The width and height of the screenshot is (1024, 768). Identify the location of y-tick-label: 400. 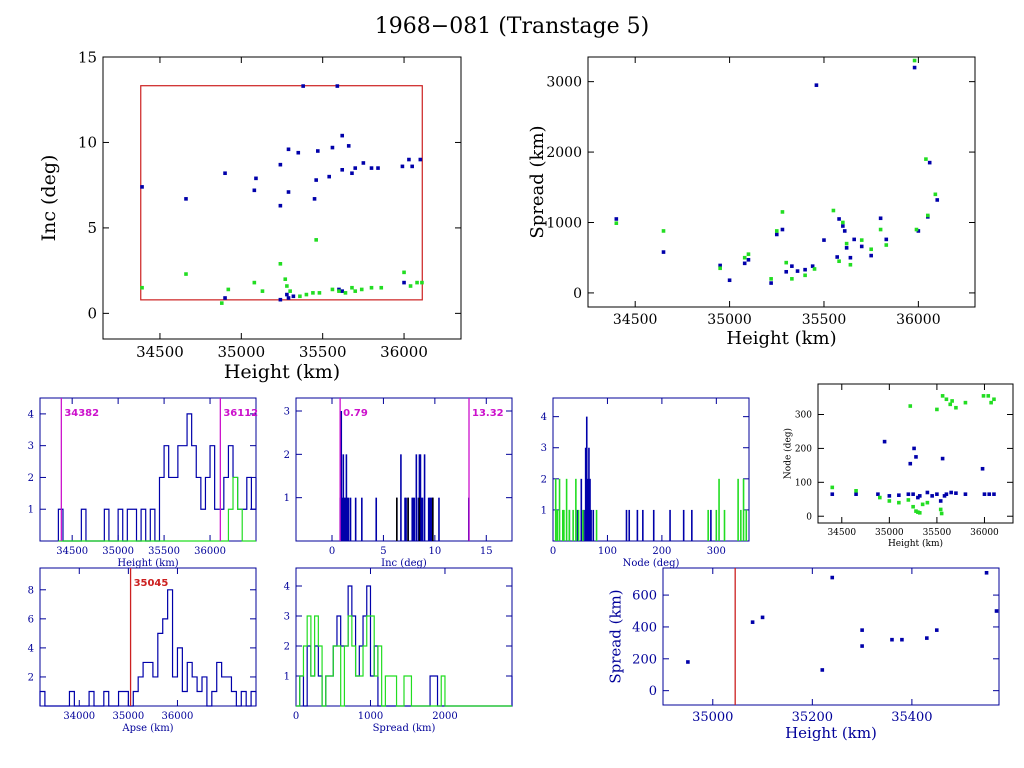
(644, 627).